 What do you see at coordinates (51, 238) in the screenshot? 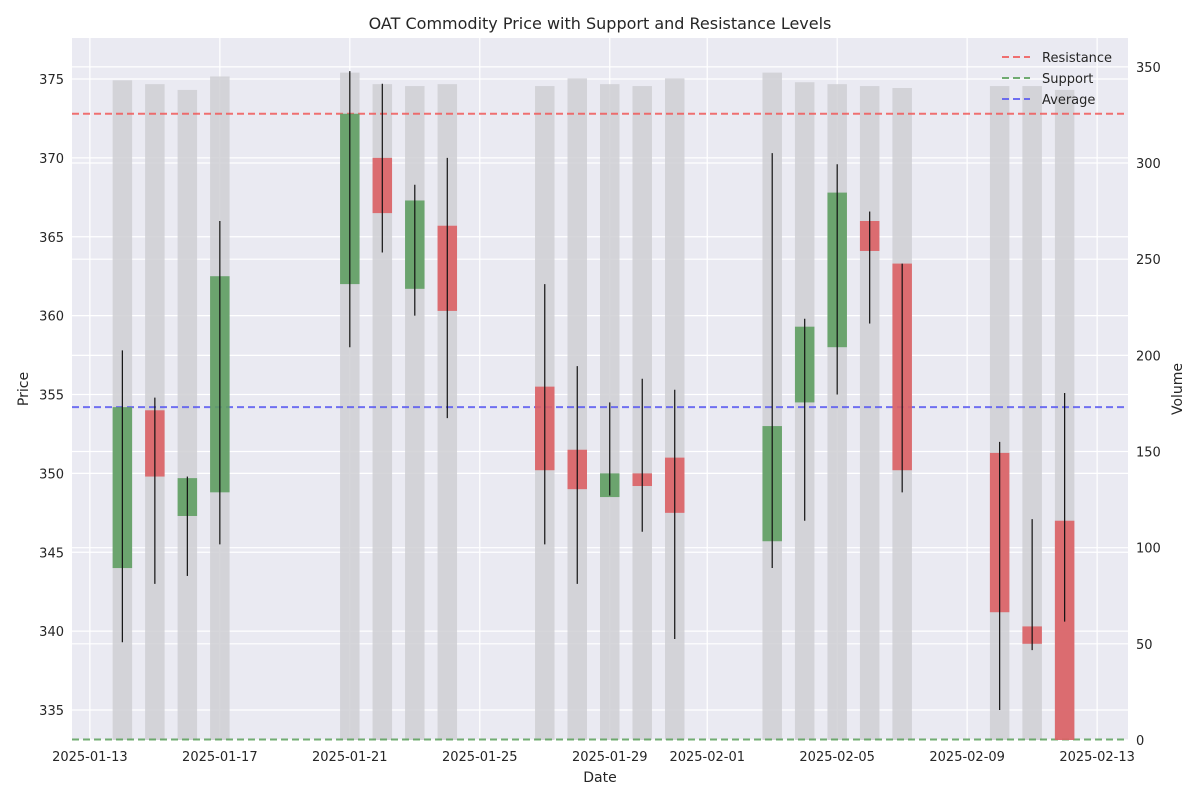
I see `y-tick-label: 365` at bounding box center [51, 238].